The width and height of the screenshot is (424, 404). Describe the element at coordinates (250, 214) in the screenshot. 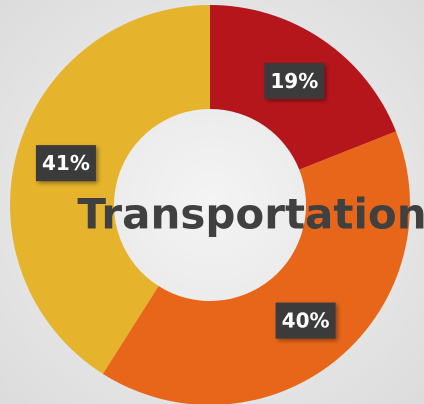

I see `chart-title: Transportation` at that location.